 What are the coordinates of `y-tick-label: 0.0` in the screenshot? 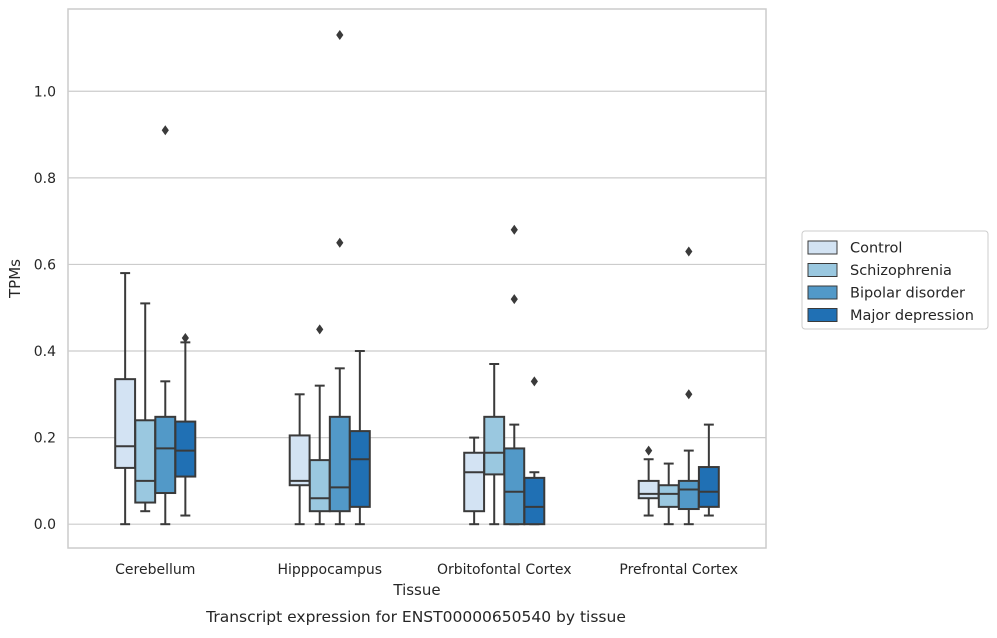 It's located at (45, 525).